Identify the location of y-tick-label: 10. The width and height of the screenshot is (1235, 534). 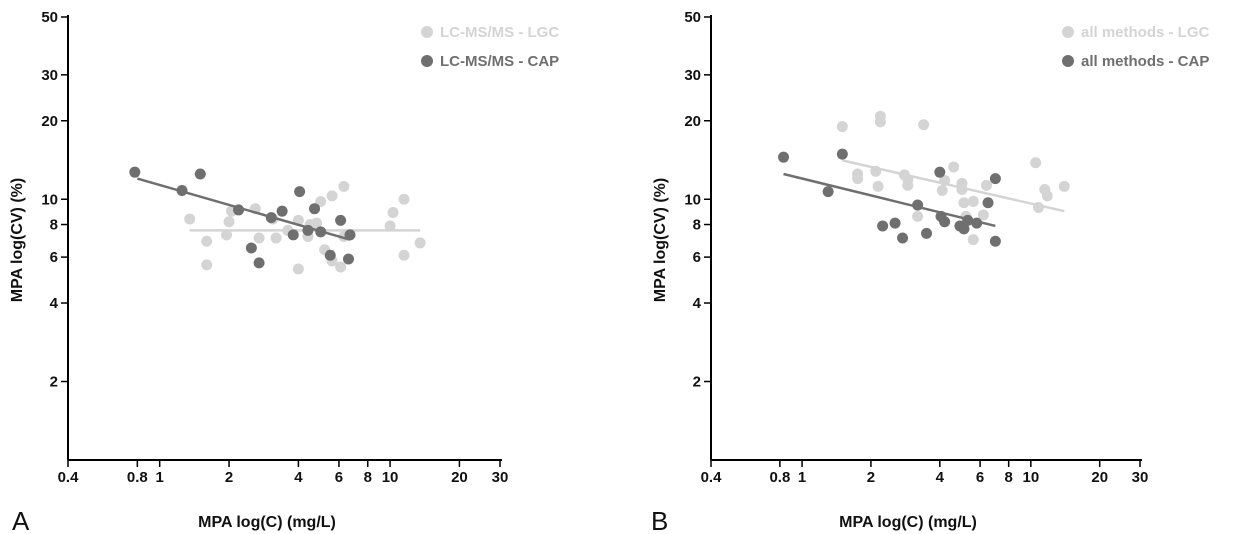
(49, 199).